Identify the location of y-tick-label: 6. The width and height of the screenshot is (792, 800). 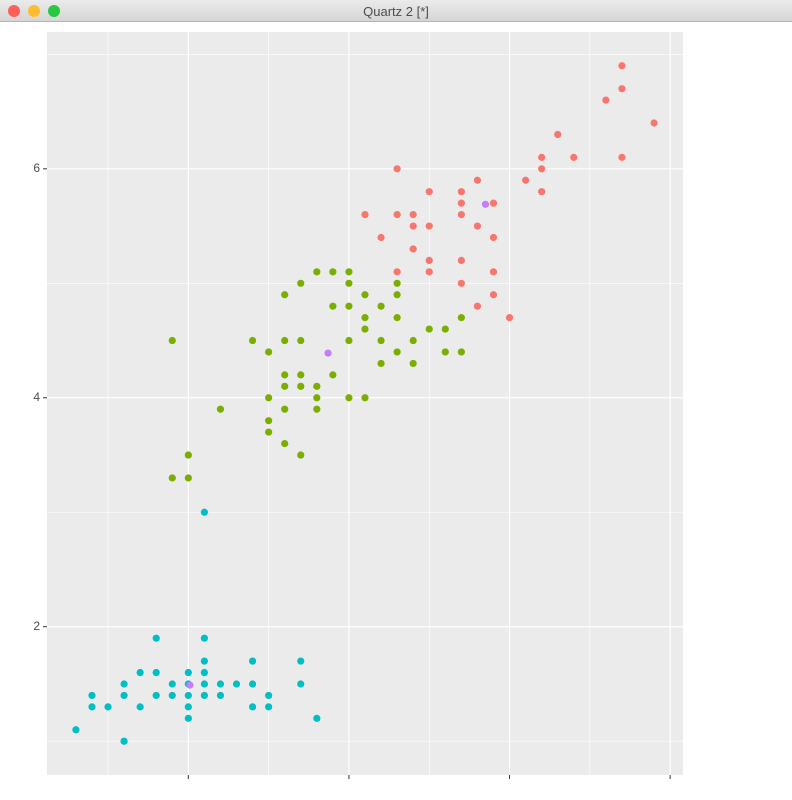
(36, 168).